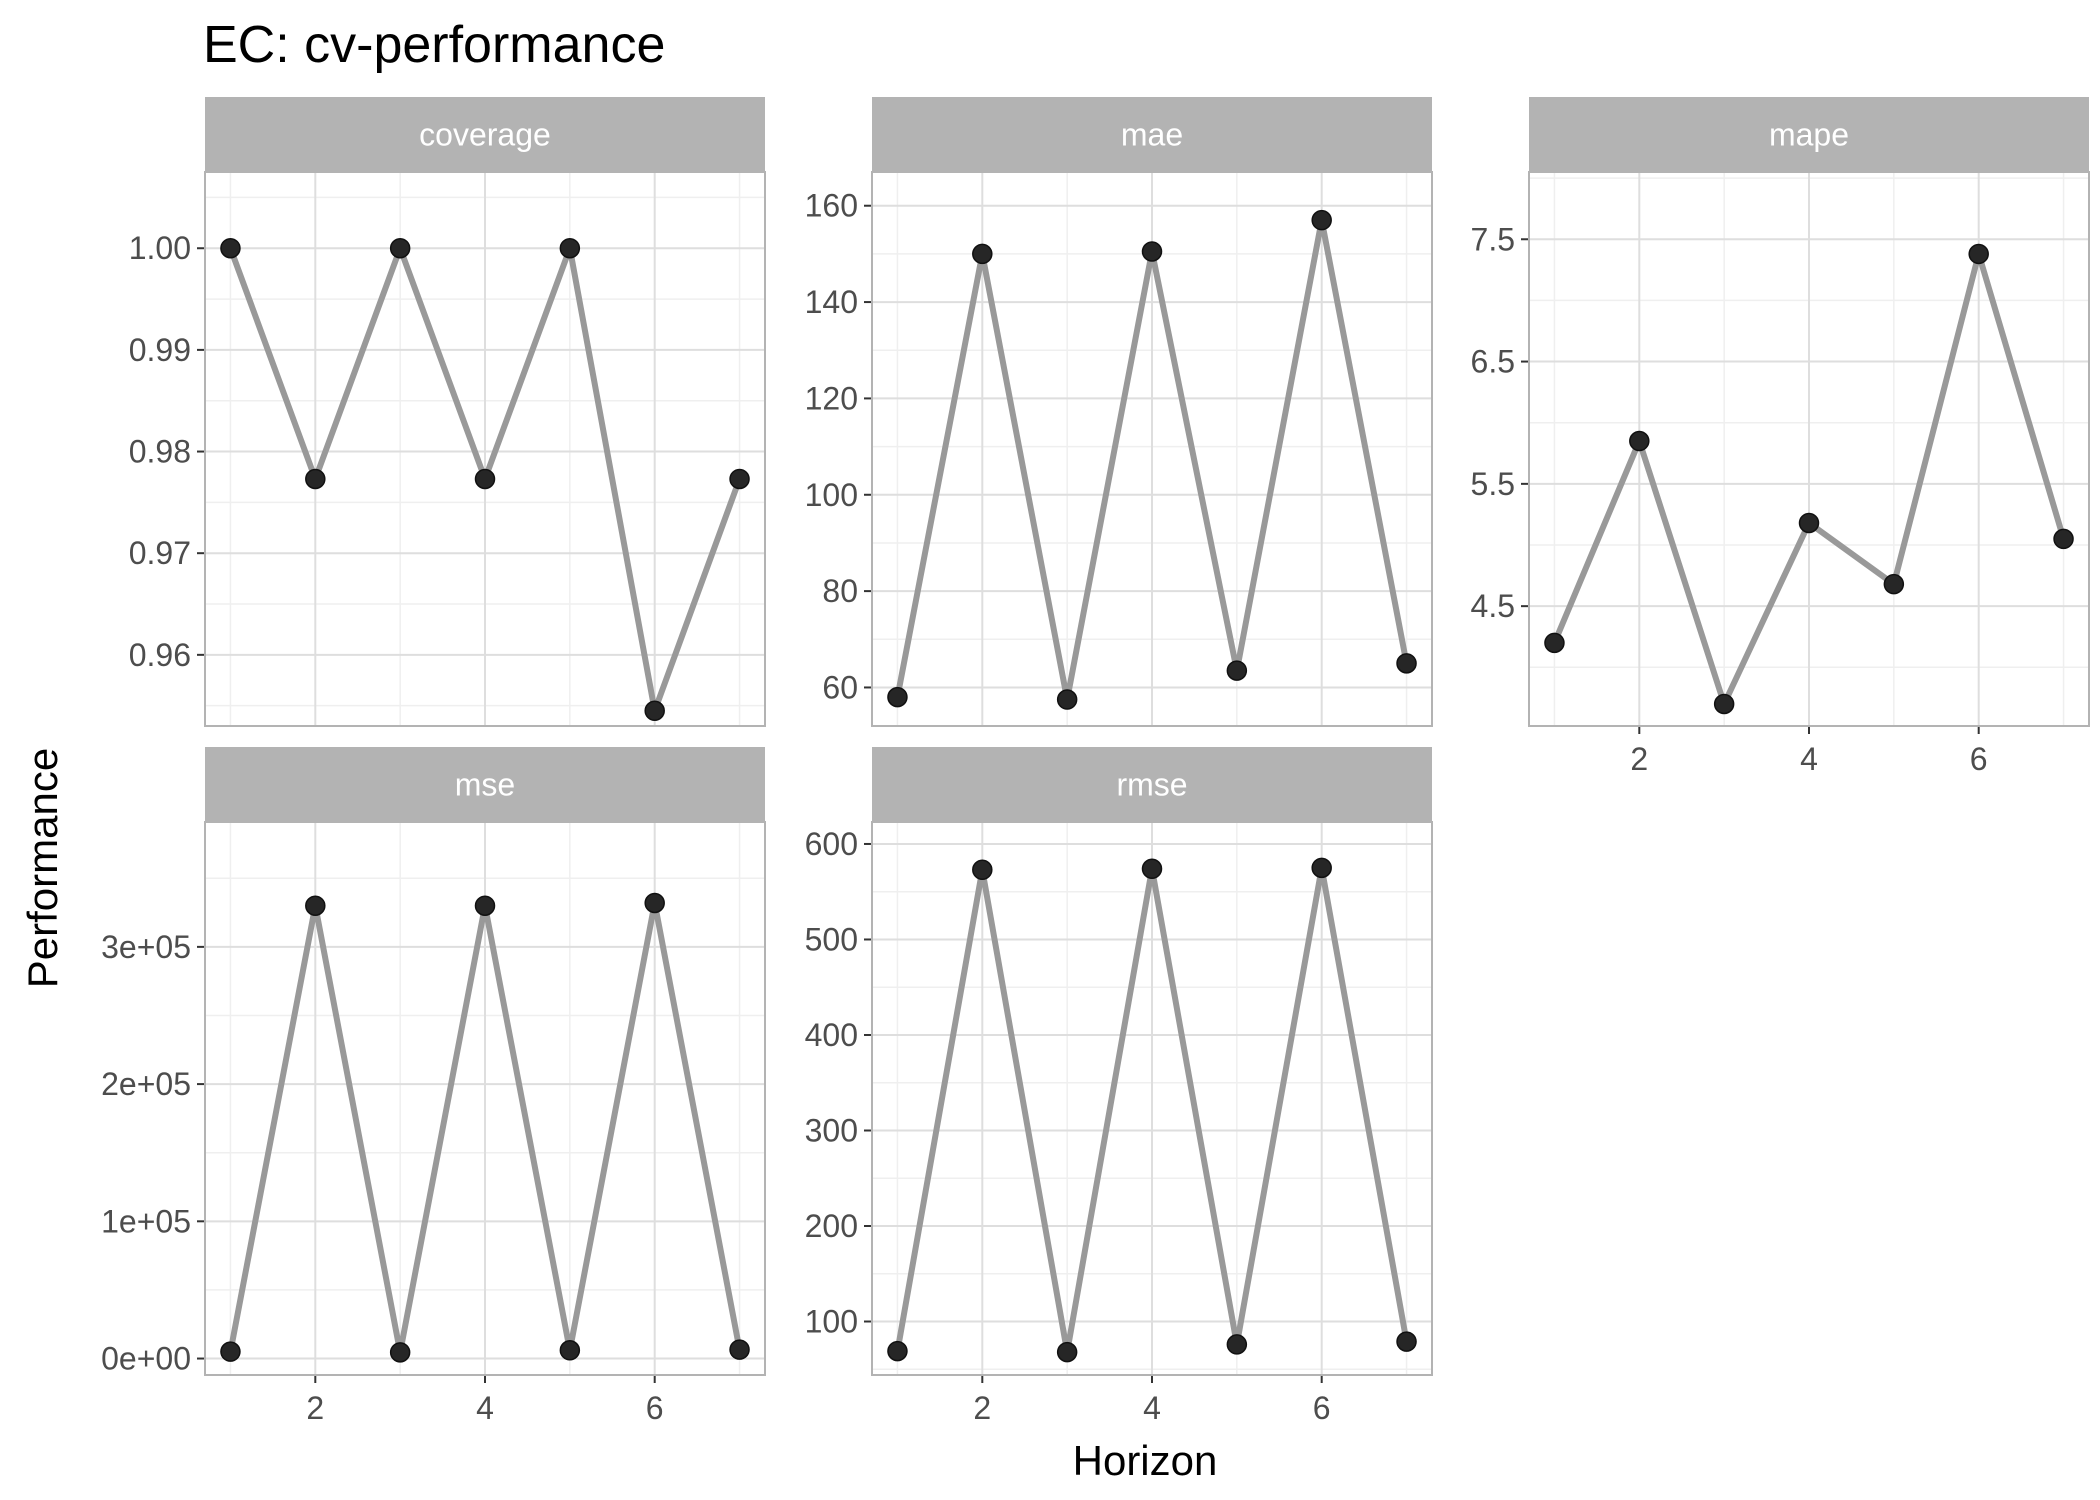 This screenshot has width=2100, height=1500. Describe the element at coordinates (1119, 1086) in the screenshot. I see `panel-rmse: 100 200 300 400 500 600 2 4 6 rmse` at that location.